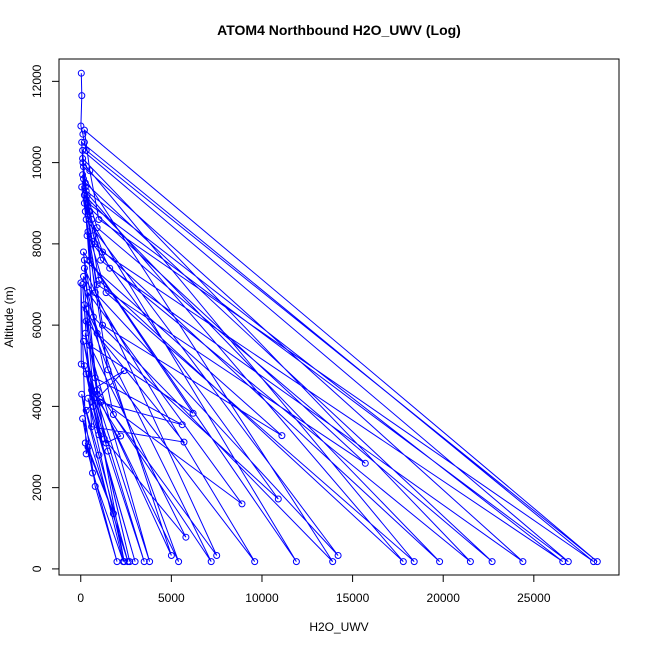 The width and height of the screenshot is (650, 650). Describe the element at coordinates (171, 598) in the screenshot. I see `x-tick-label: 5000` at that location.